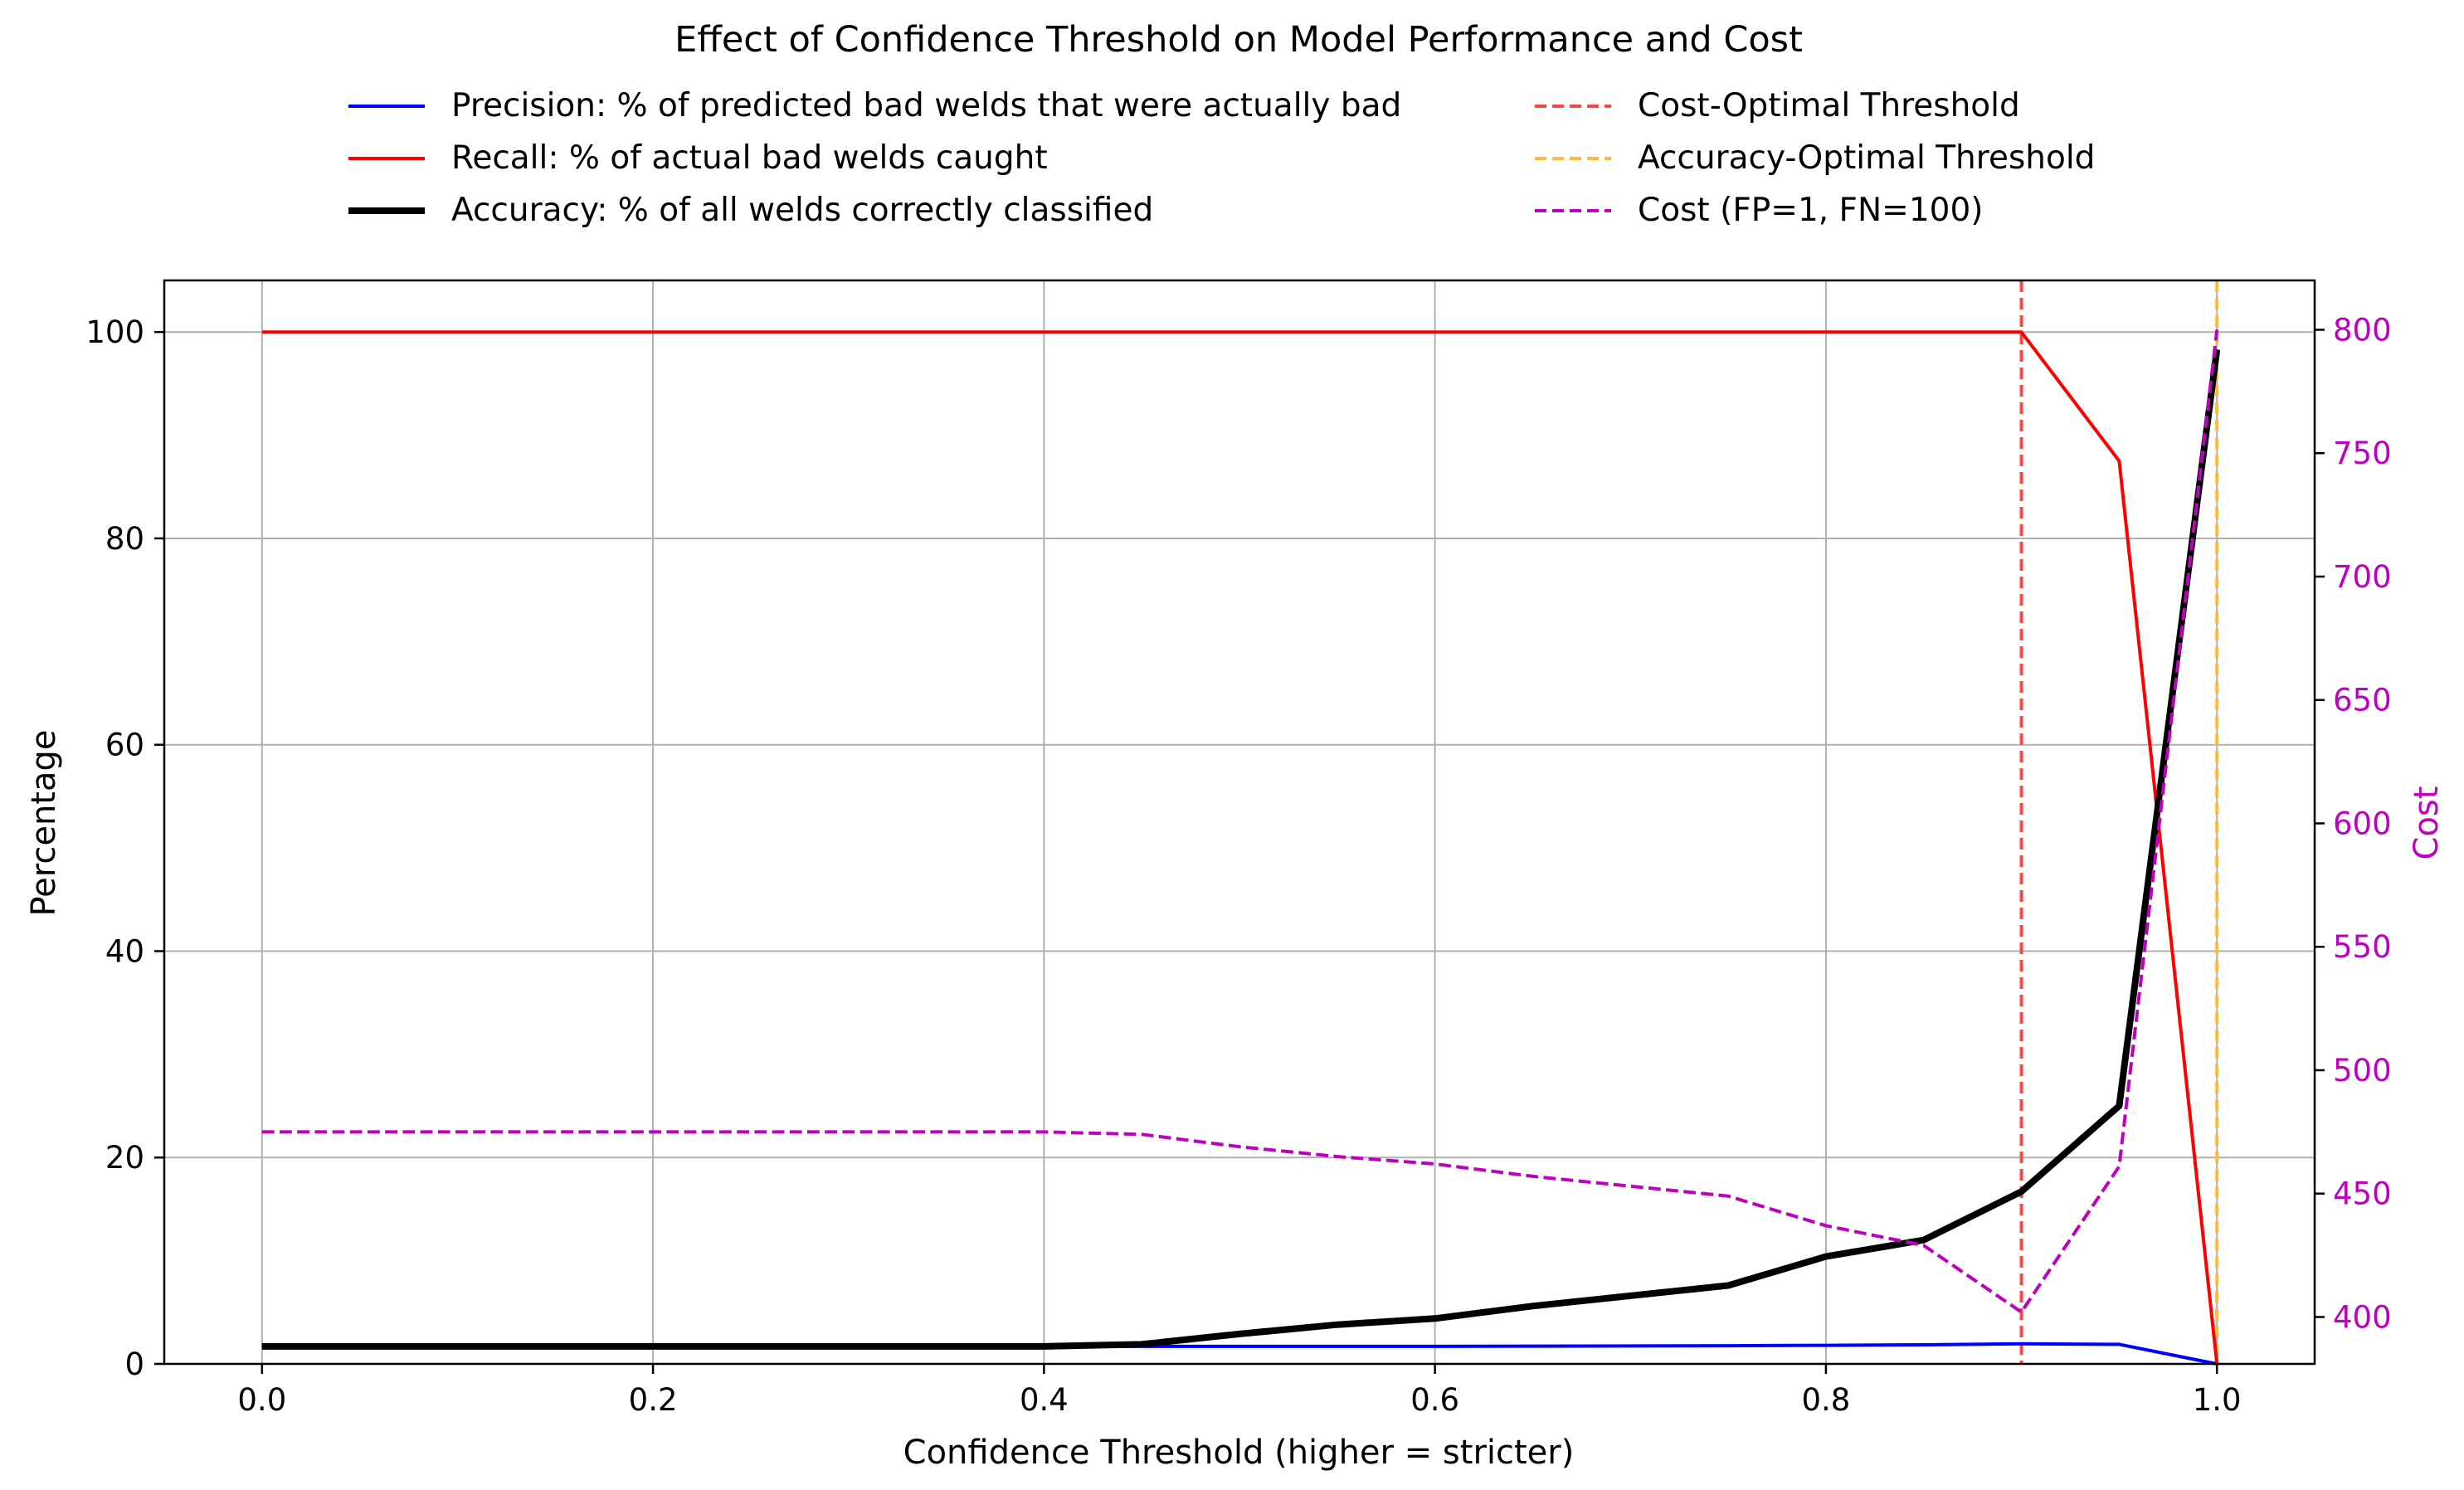 This screenshot has width=2464, height=1490. Describe the element at coordinates (124, 746) in the screenshot. I see `y-tick-label: 60` at that location.